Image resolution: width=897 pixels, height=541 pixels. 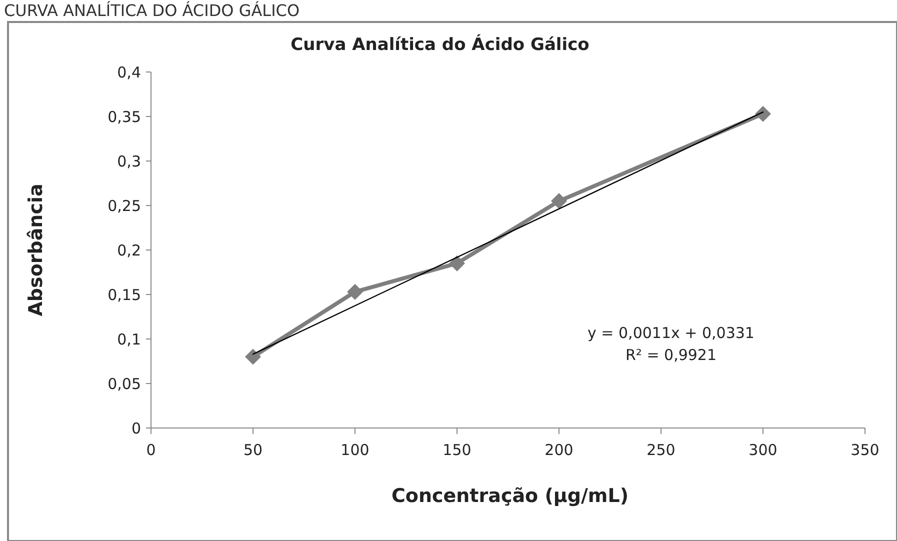 I want to click on y-axis-title: Absorbância, so click(x=36, y=250).